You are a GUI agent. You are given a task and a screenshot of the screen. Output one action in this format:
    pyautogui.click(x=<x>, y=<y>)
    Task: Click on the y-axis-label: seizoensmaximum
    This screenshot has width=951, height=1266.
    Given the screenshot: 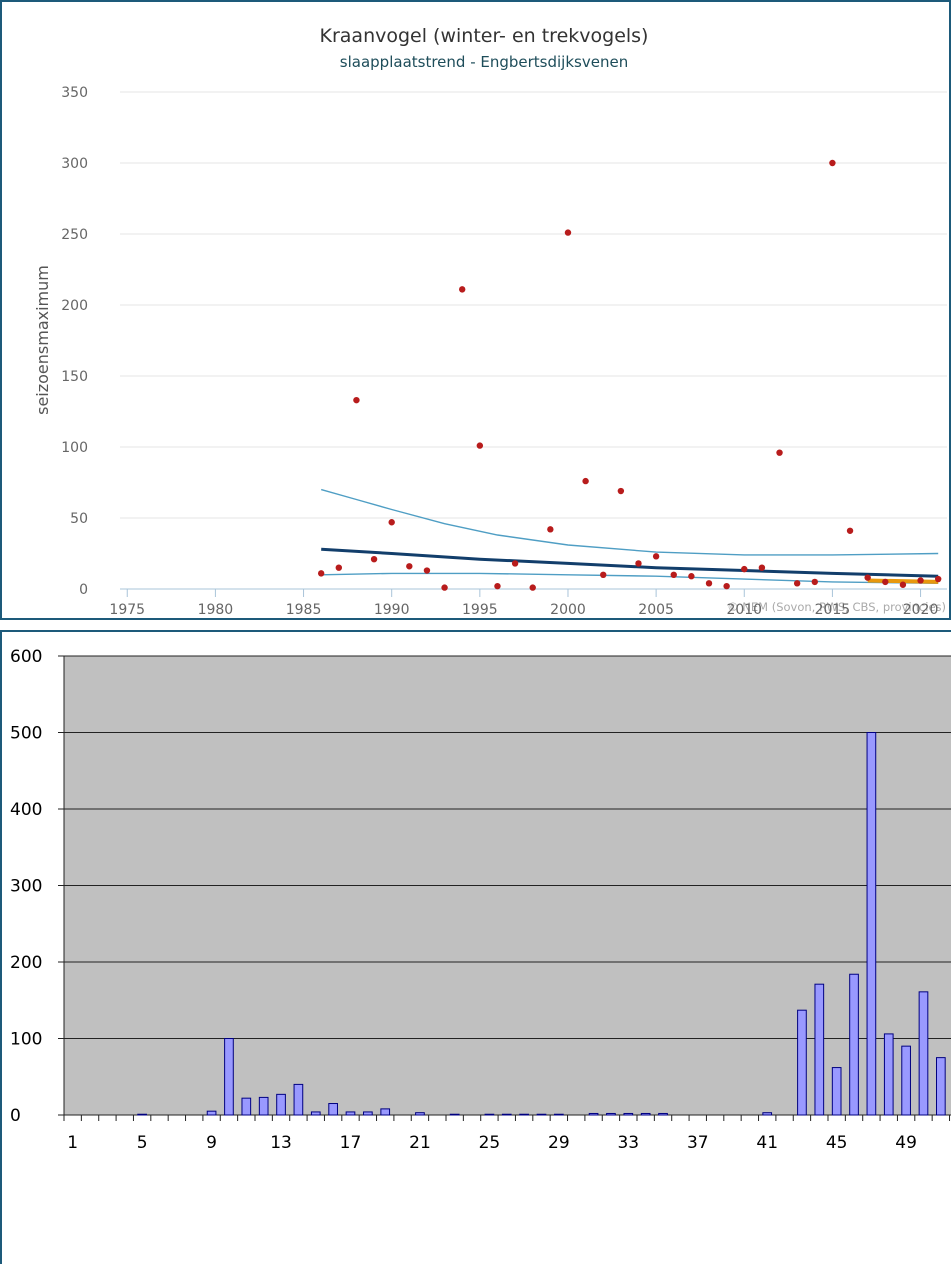 What is the action you would take?
    pyautogui.click(x=42, y=340)
    